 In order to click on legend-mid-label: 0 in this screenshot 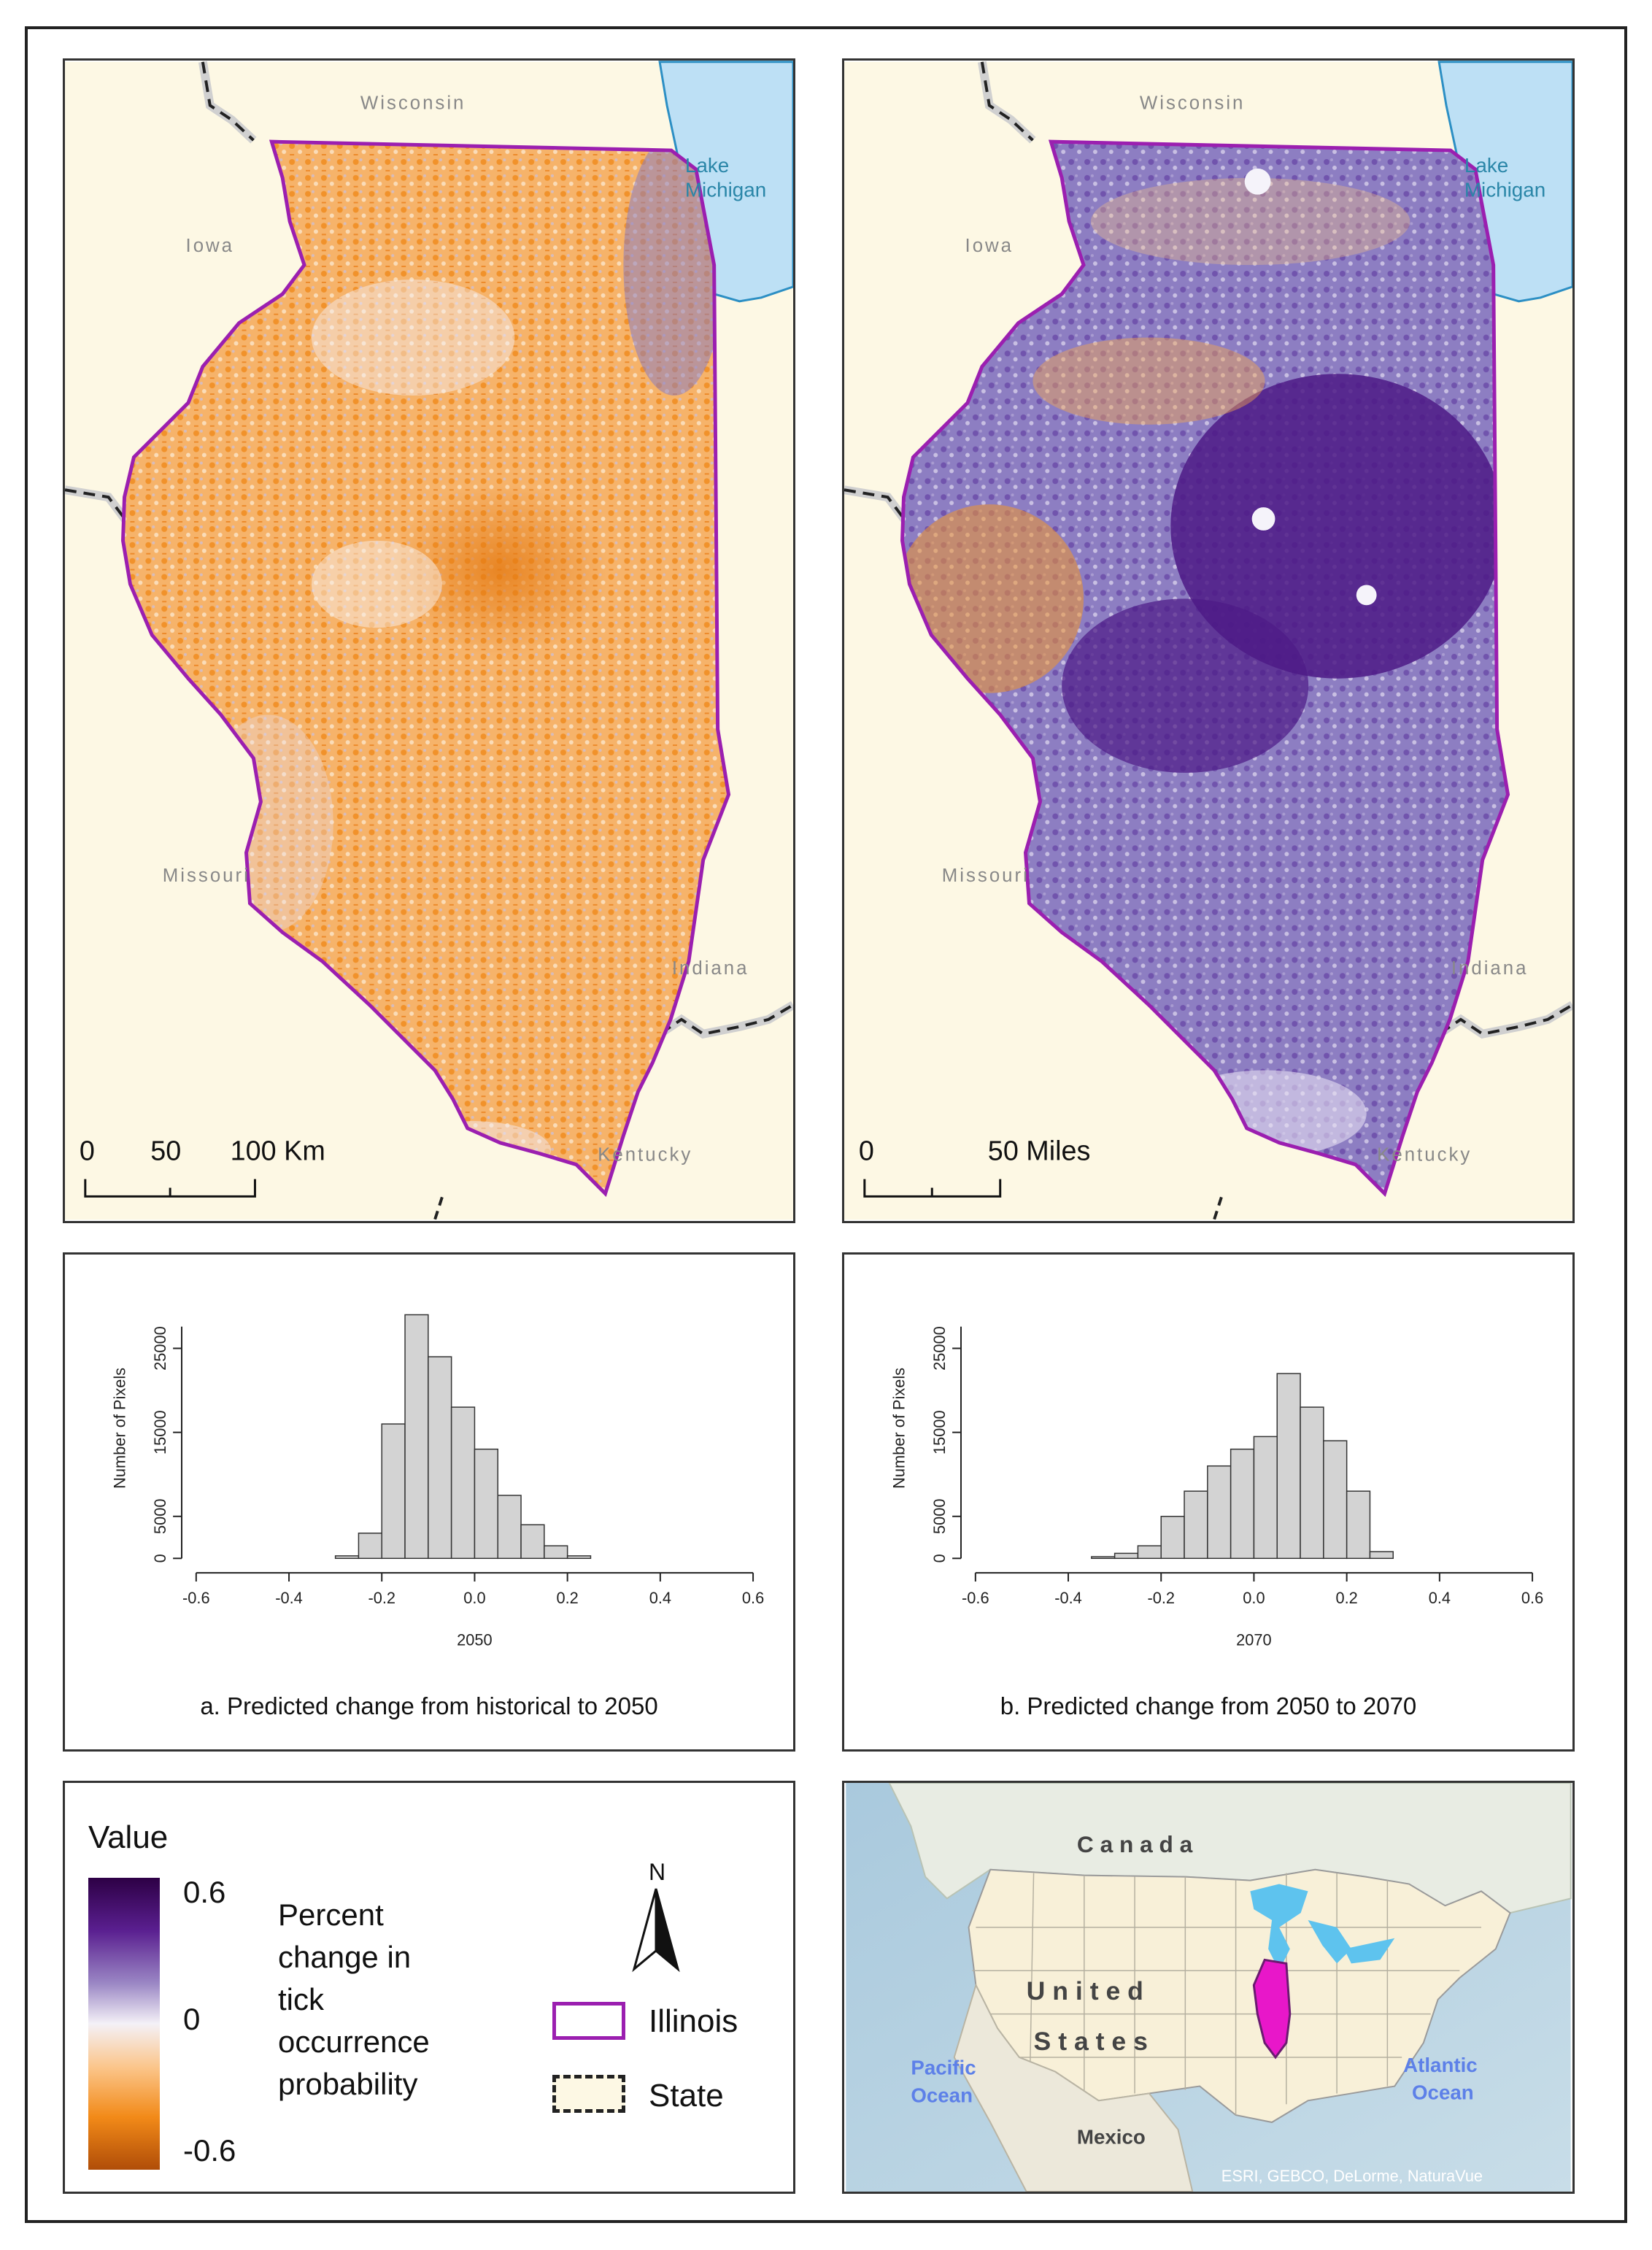, I will do `click(192, 2019)`.